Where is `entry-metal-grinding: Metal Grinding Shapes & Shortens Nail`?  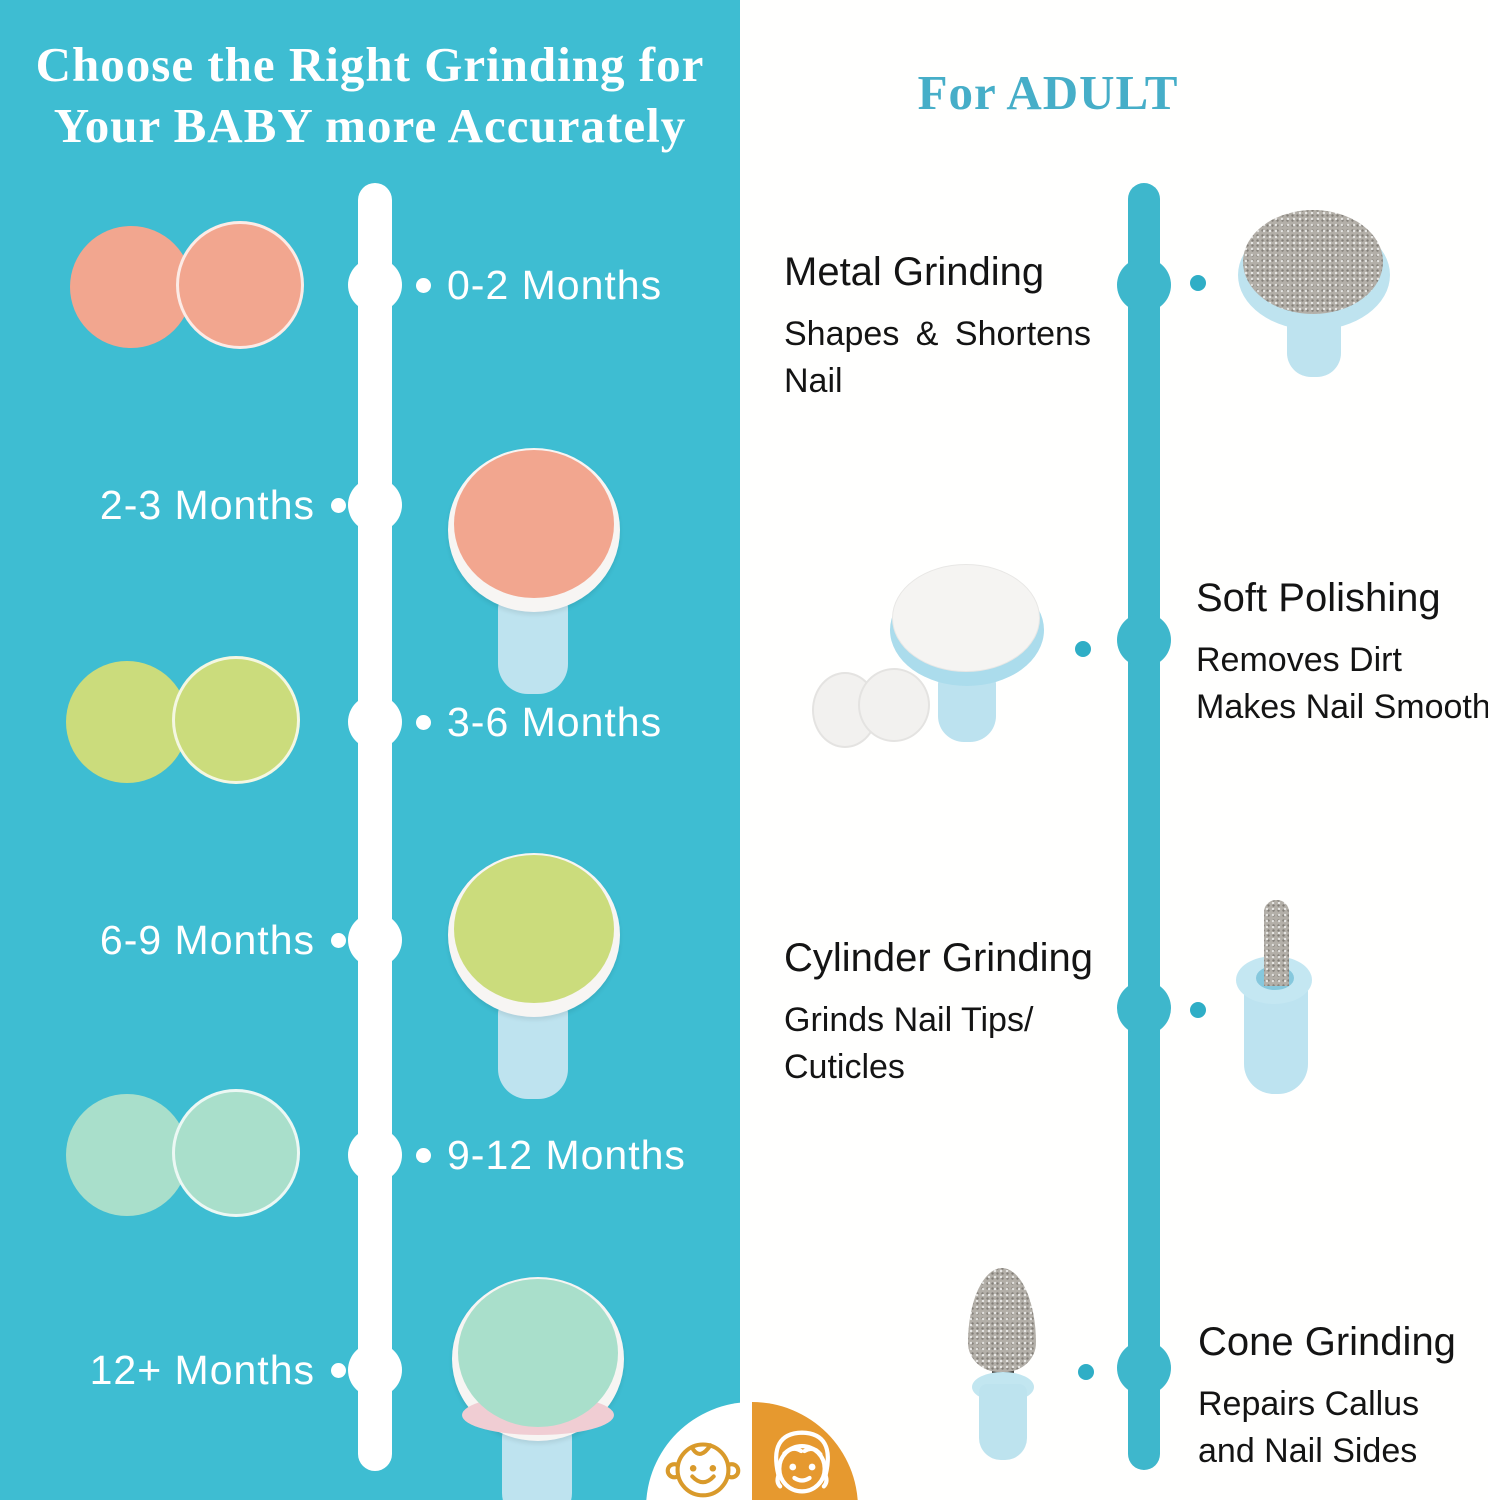 entry-metal-grinding: Metal Grinding Shapes & Shortens Nail is located at coordinates (937, 327).